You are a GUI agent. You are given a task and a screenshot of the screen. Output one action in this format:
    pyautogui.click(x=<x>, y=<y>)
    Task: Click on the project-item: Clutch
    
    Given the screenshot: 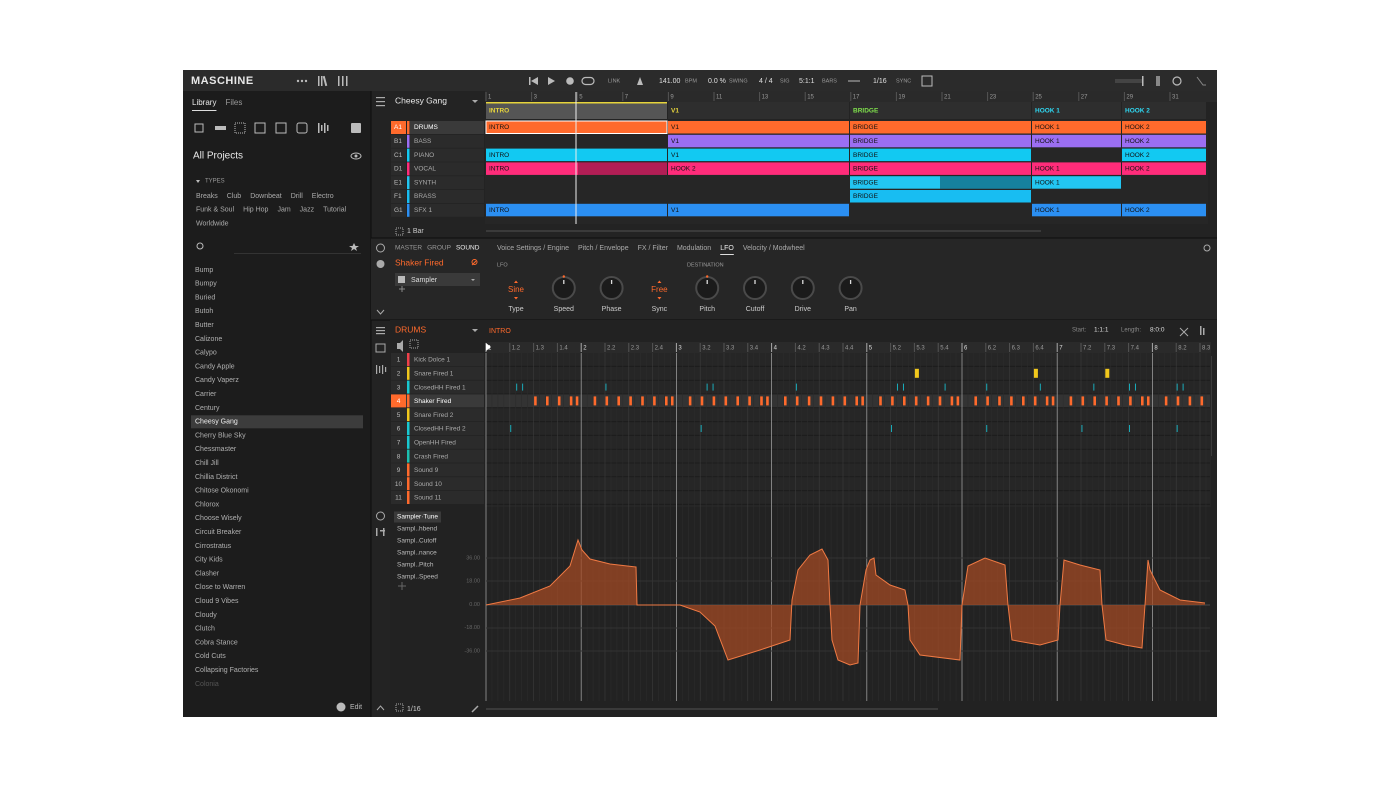 What is the action you would take?
    pyautogui.click(x=205, y=629)
    